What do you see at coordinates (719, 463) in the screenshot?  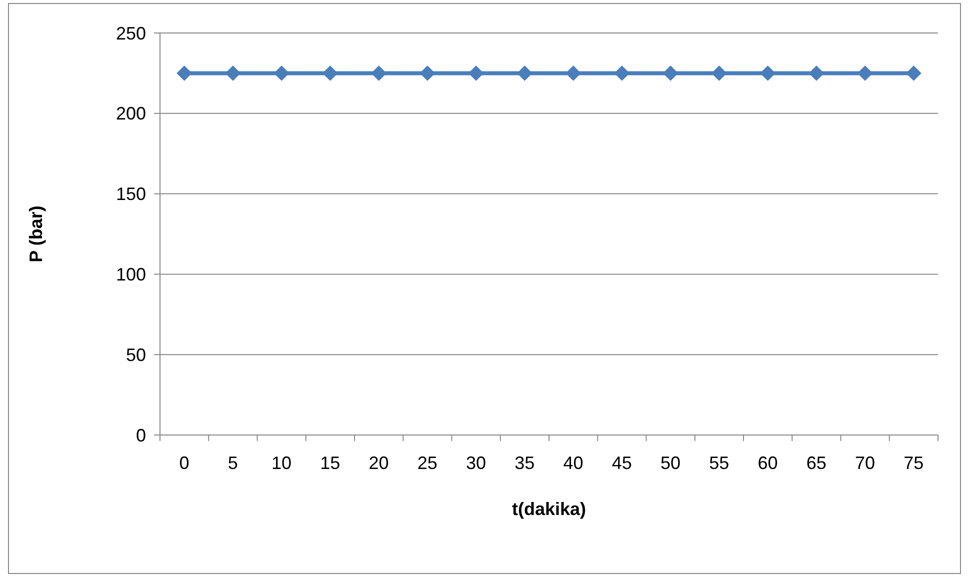 I see `x-tick-label: 55` at bounding box center [719, 463].